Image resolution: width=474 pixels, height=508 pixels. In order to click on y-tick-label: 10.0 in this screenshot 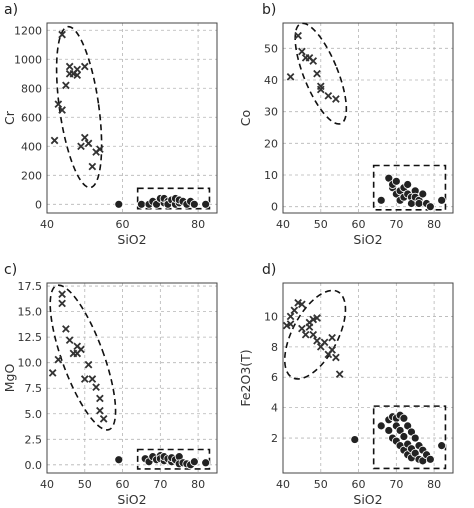, I will do `click(30, 363)`.